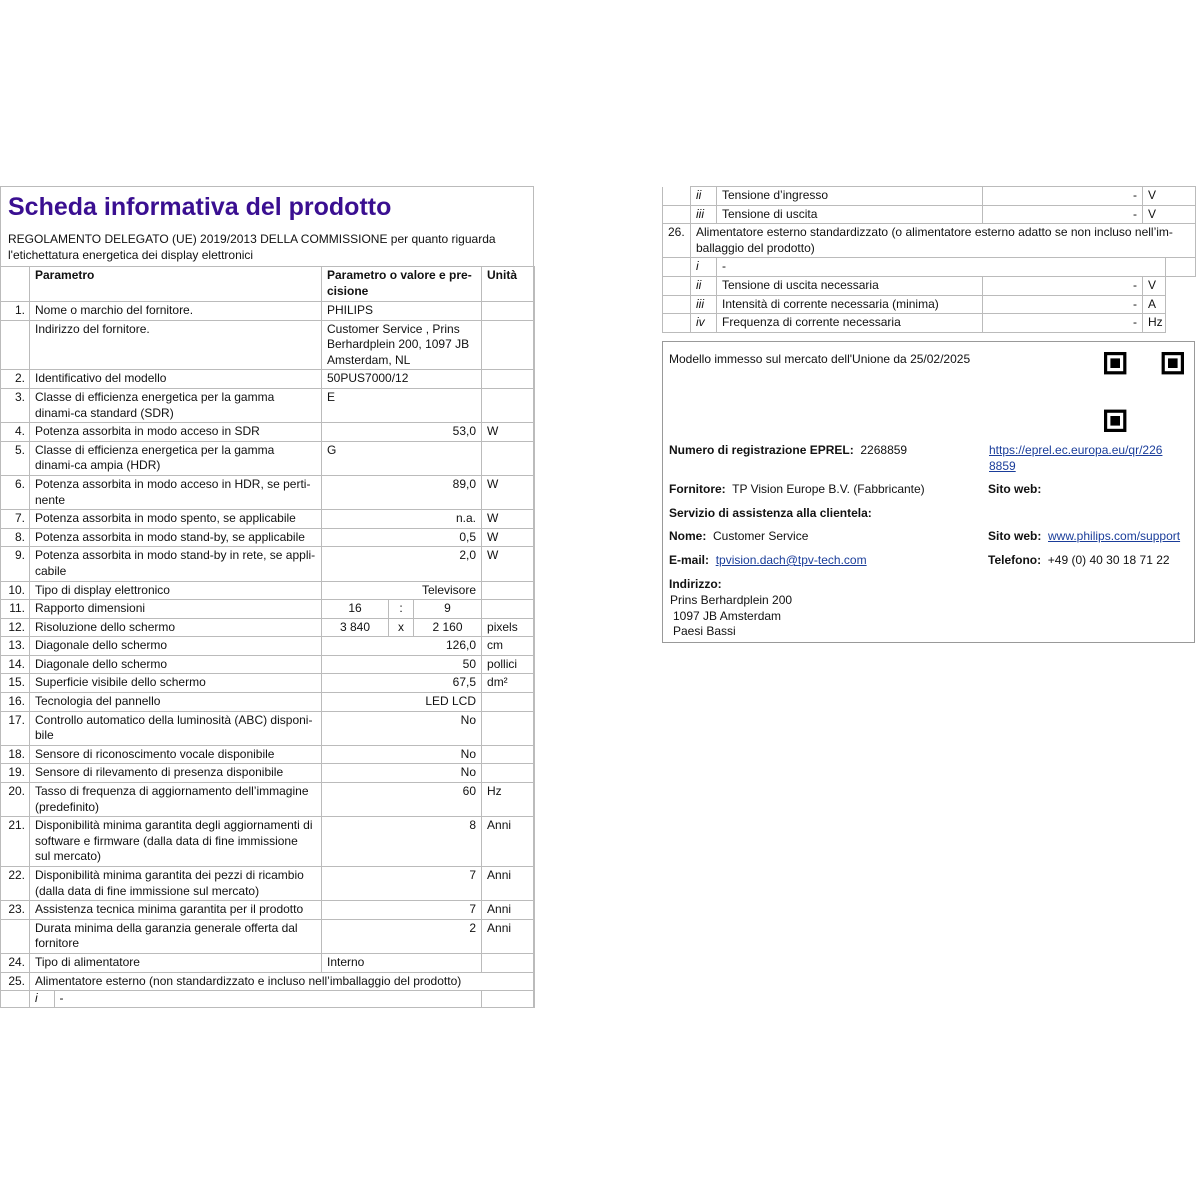  Describe the element at coordinates (401, 664) in the screenshot. I see `row-value: 50` at that location.